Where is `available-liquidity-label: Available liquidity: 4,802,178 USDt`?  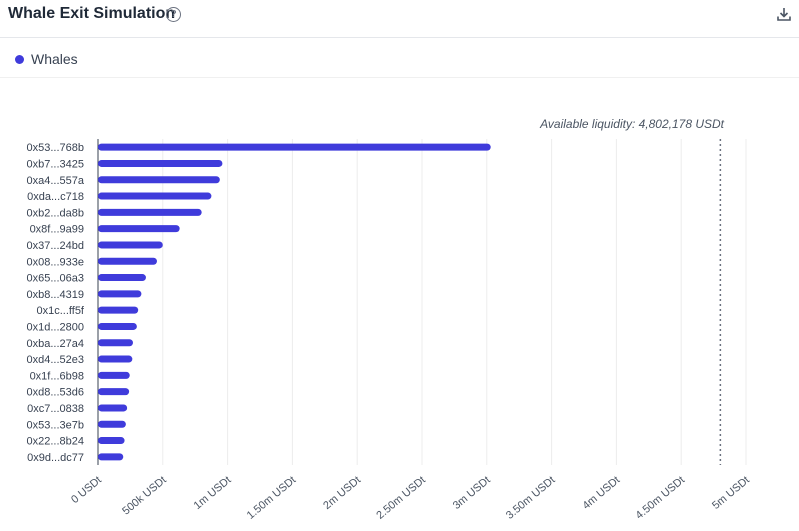 available-liquidity-label: Available liquidity: 4,802,178 USDt is located at coordinates (632, 124).